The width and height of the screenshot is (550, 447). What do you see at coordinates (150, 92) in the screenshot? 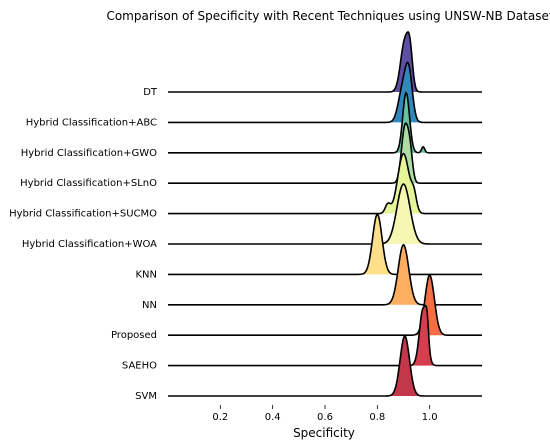
I see `category-label: DT` at bounding box center [150, 92].